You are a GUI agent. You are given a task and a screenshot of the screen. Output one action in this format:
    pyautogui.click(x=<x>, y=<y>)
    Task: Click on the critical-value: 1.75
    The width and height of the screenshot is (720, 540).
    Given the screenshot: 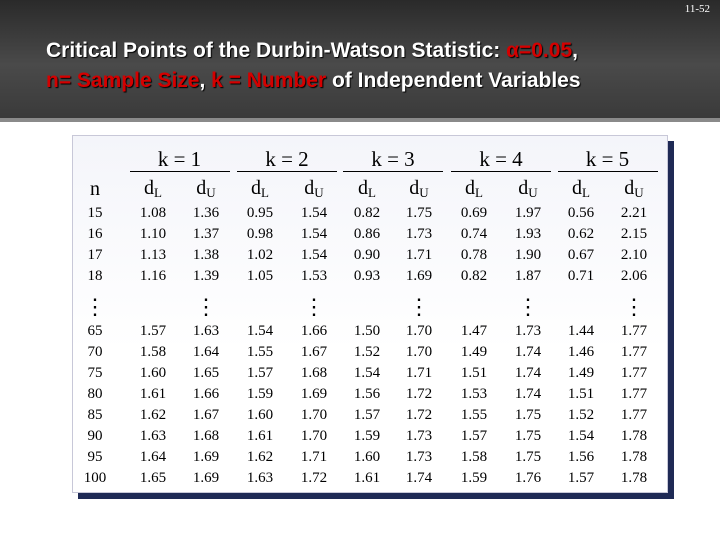 What is the action you would take?
    pyautogui.click(x=528, y=436)
    